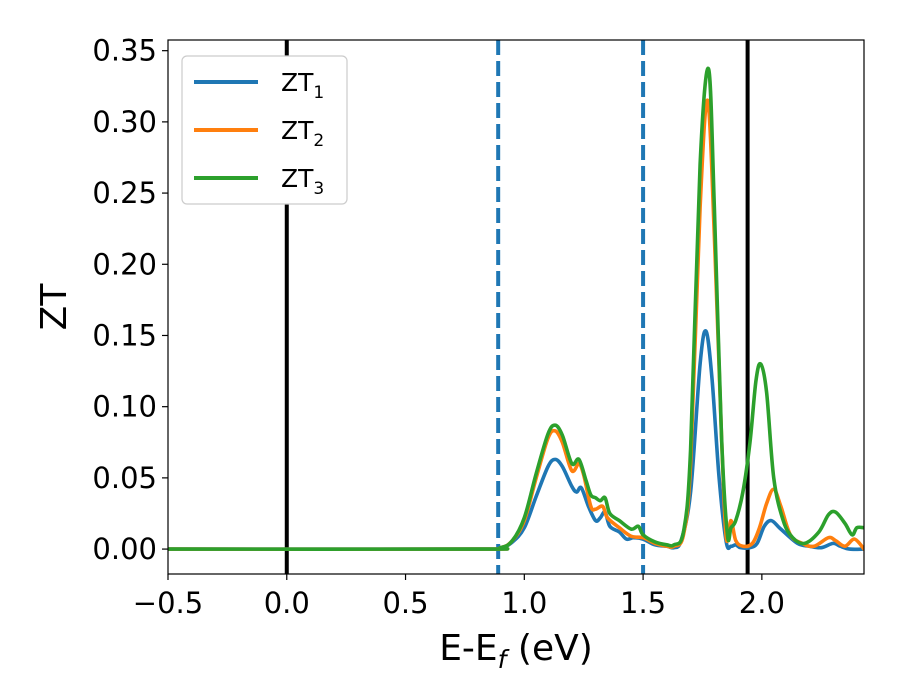 This screenshot has width=900, height=700. I want to click on y-tick-label: 0.10, so click(124, 407).